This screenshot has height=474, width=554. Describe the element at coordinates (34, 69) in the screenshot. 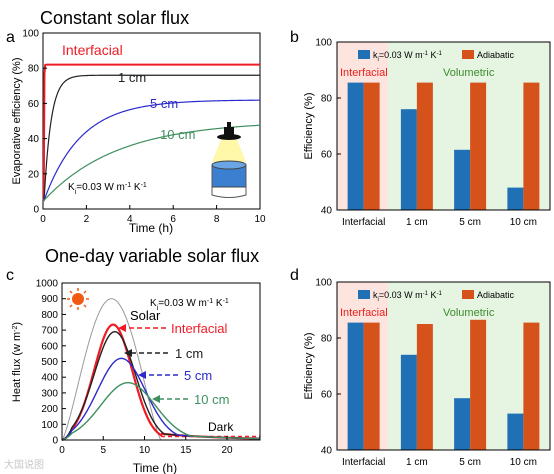

I see `panel-a-ytick-label: 80` at that location.